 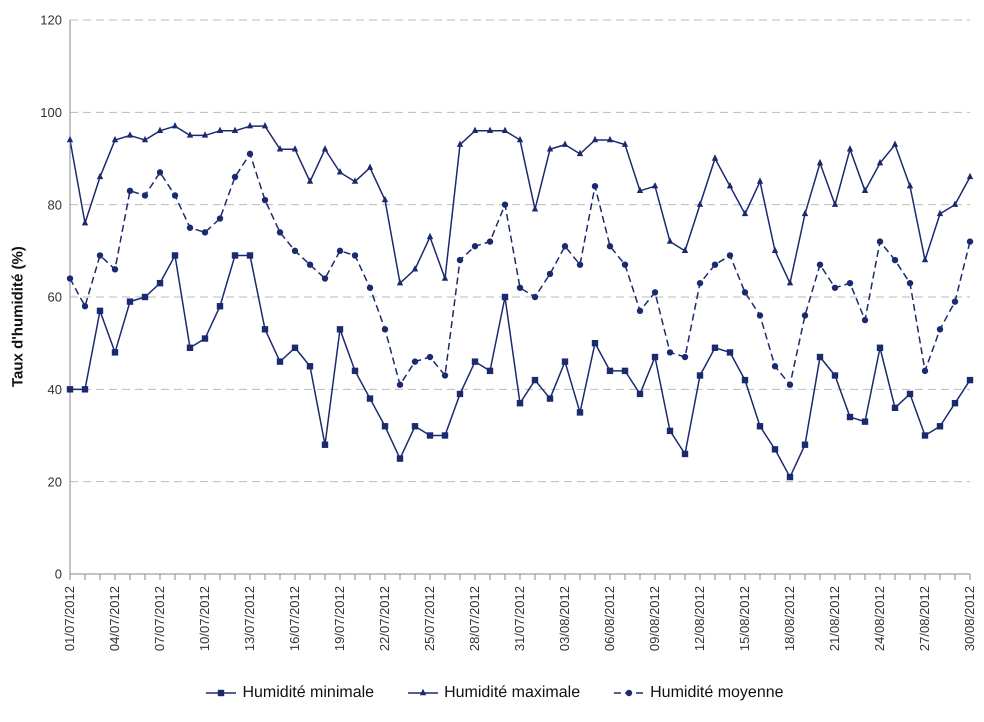 What do you see at coordinates (17, 316) in the screenshot?
I see `y-axis-title: Taux d'humidité (%)` at bounding box center [17, 316].